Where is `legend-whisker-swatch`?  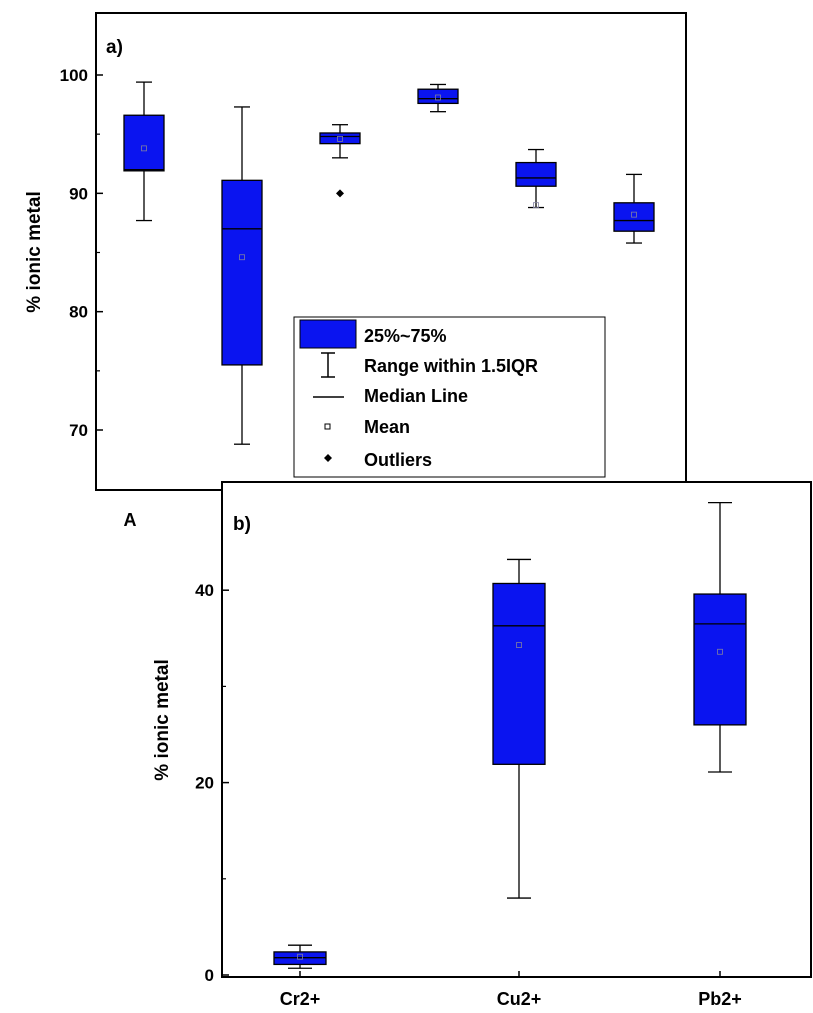
legend-whisker-swatch is located at coordinates (328, 365).